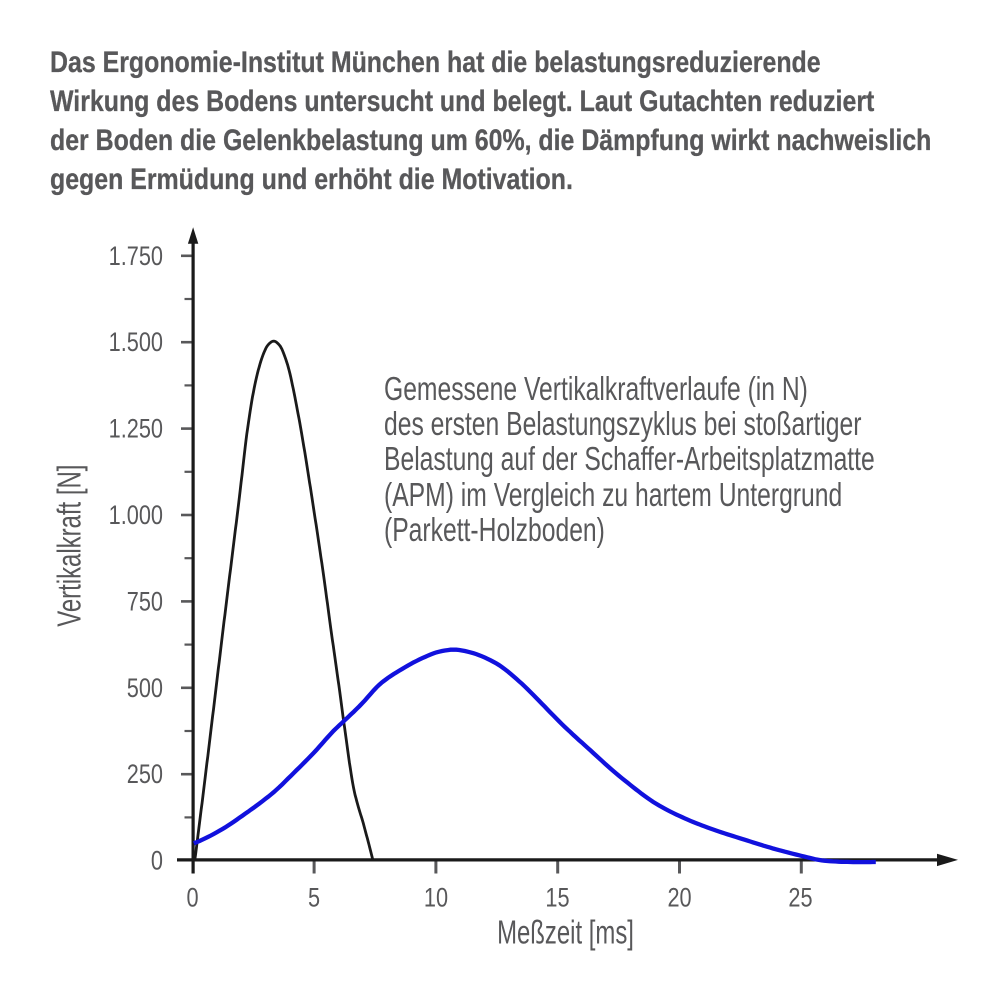  I want to click on svg-text: 25, so click(800, 899).